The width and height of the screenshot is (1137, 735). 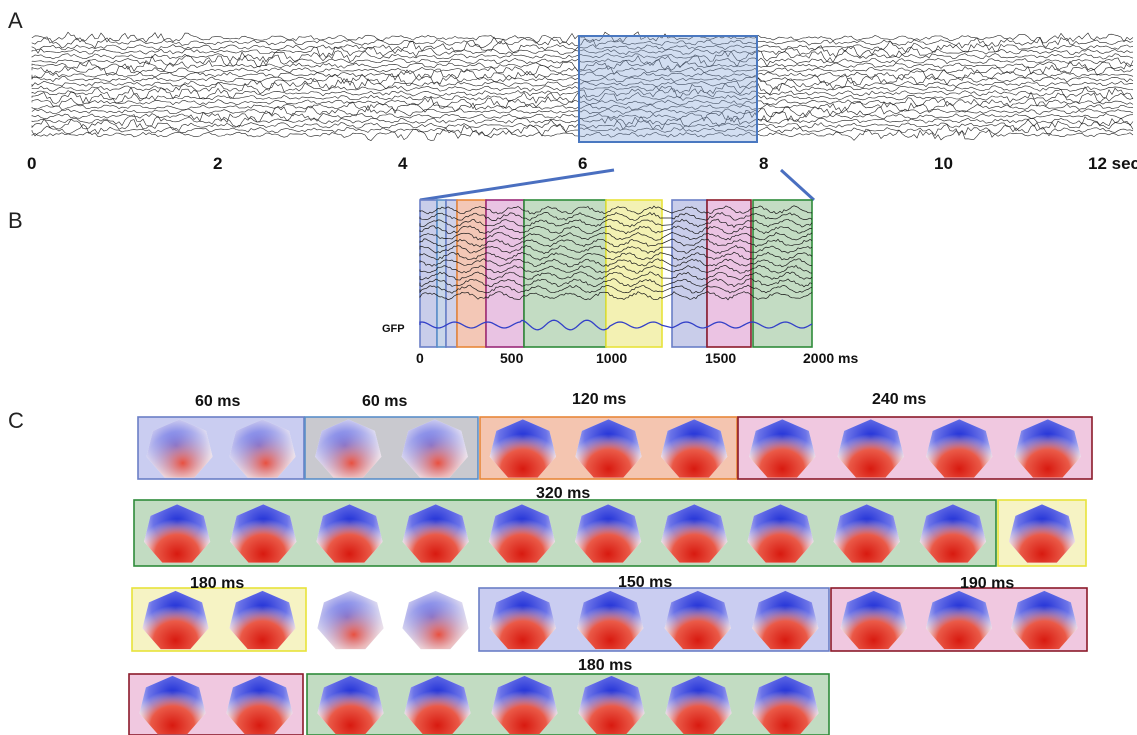 I want to click on segmented-eeg-panel, so click(x=616, y=273).